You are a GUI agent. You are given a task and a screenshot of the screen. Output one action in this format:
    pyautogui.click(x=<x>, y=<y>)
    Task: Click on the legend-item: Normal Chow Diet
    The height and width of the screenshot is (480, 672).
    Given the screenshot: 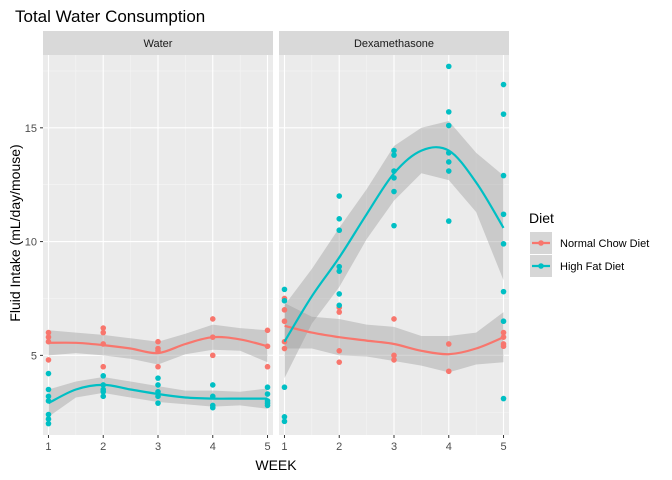 What is the action you would take?
    pyautogui.click(x=589, y=243)
    